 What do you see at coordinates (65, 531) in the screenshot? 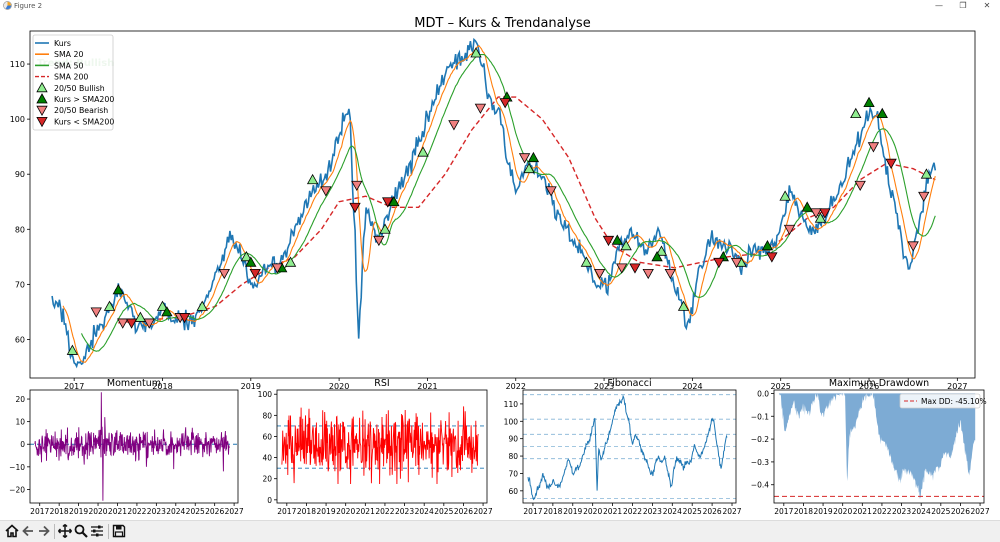
I see `pan-icon` at bounding box center [65, 531].